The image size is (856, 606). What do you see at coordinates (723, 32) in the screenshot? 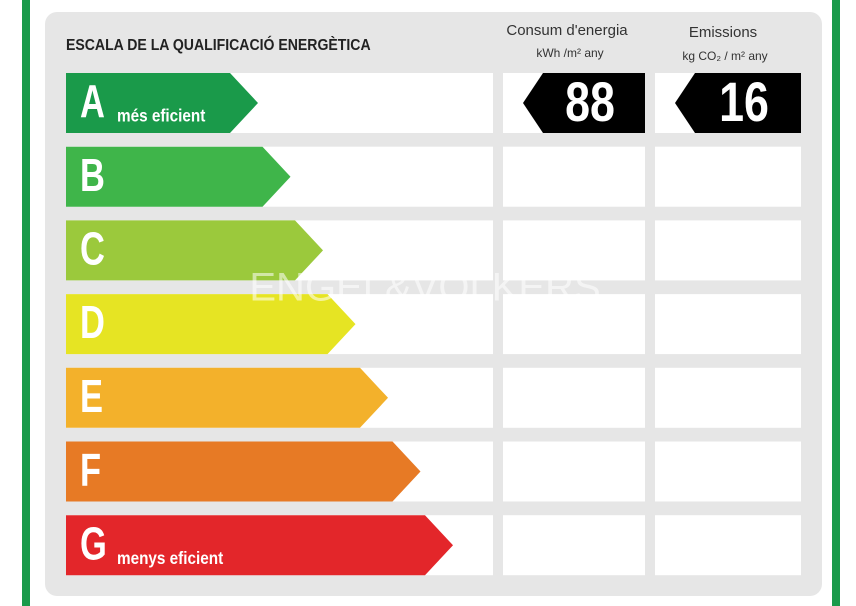
I see `column-title: Emissions` at bounding box center [723, 32].